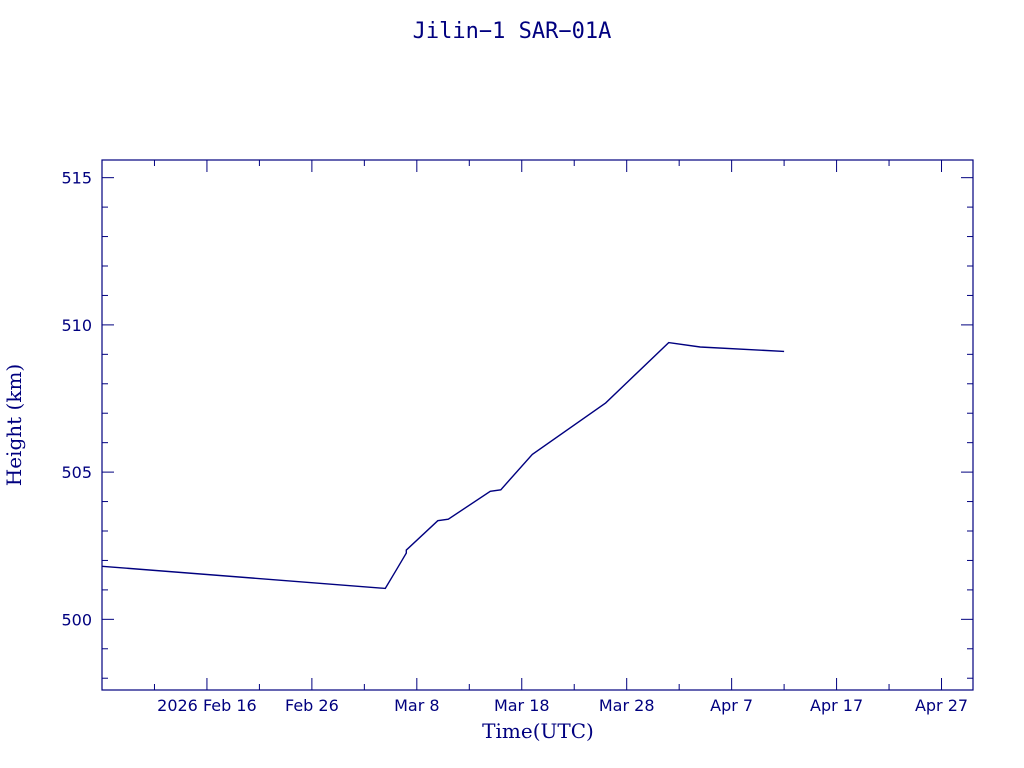 This screenshot has height=768, width=1024. What do you see at coordinates (14, 425) in the screenshot?
I see `y-axis-label: Height (km)` at bounding box center [14, 425].